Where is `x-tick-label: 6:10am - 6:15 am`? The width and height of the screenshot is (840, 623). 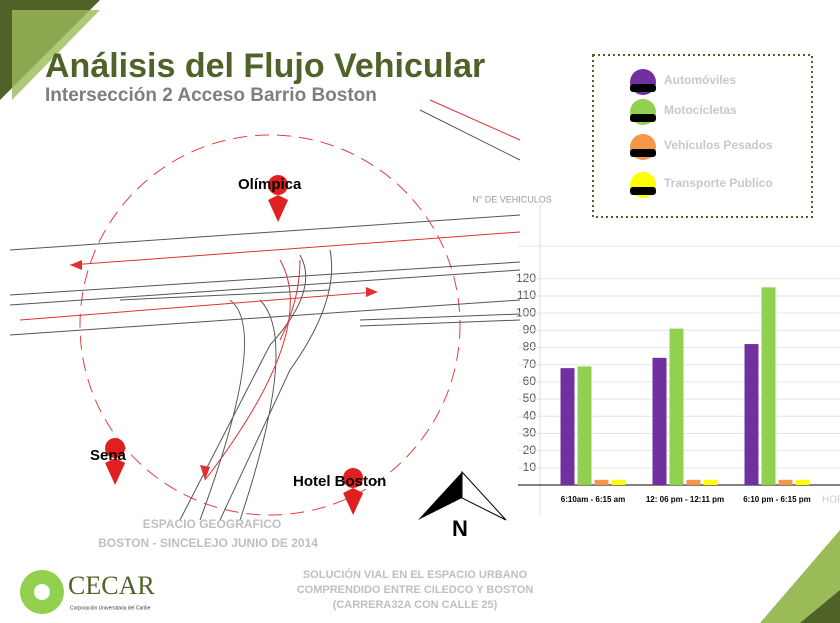 x-tick-label: 6:10am - 6:15 am is located at coordinates (593, 499).